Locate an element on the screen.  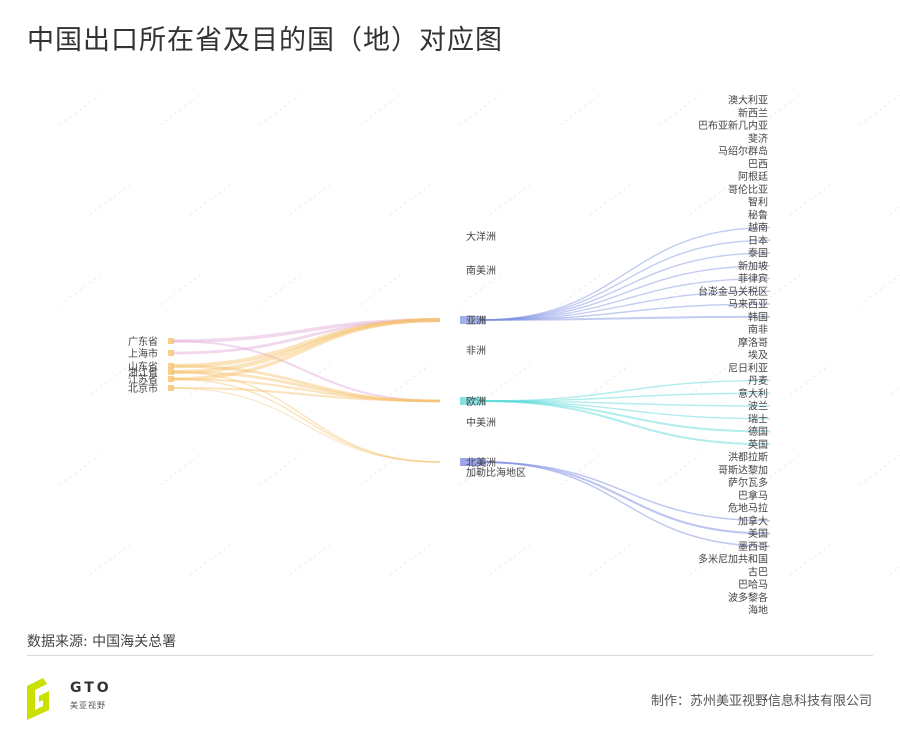
country-label: 多米尼加共和国 is located at coordinates (733, 559).